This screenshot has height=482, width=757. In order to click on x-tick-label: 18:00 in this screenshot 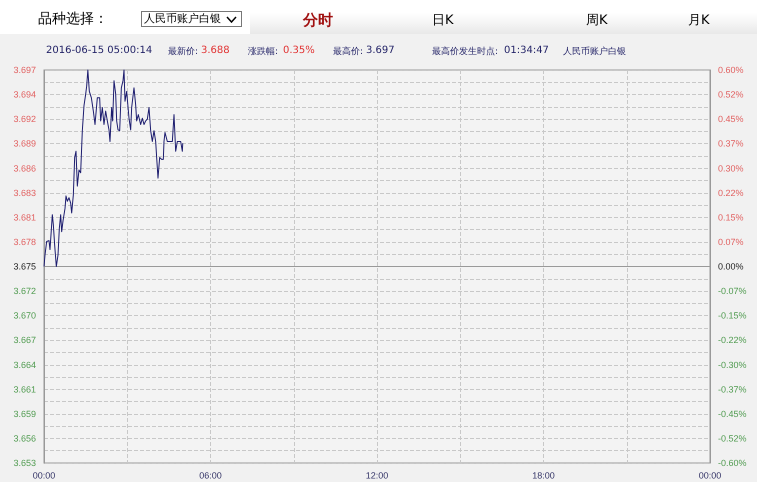, I will do `click(543, 475)`.